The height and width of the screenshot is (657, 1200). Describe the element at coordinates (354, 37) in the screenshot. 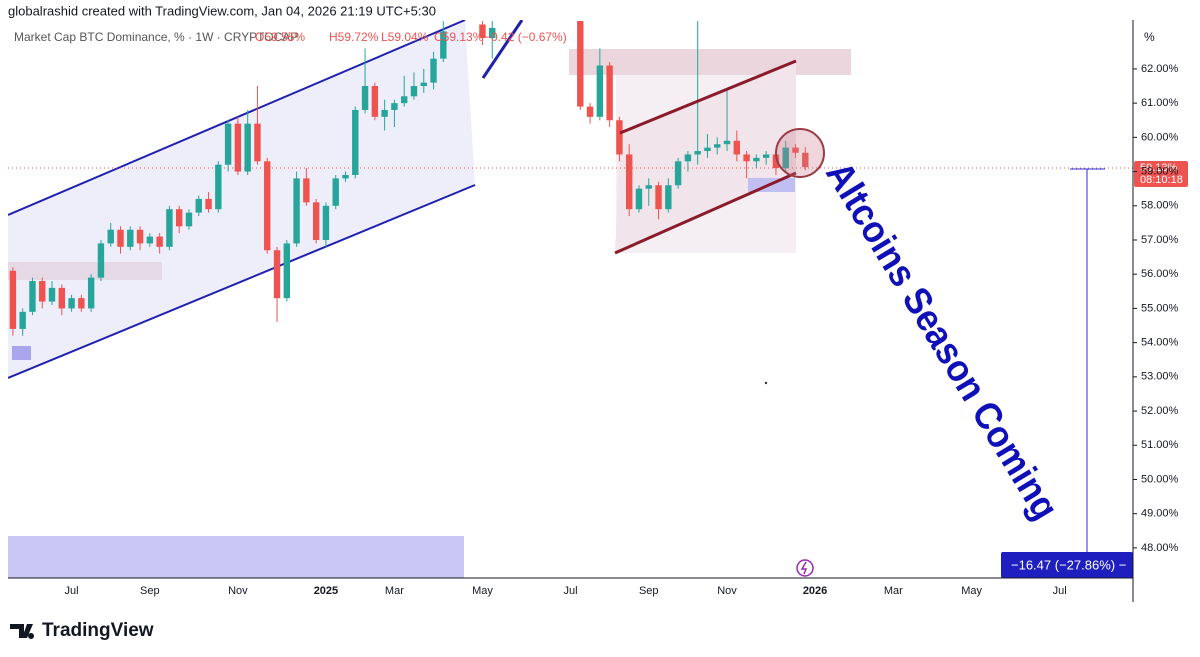

I see `ohlc-label: H59.72%` at that location.